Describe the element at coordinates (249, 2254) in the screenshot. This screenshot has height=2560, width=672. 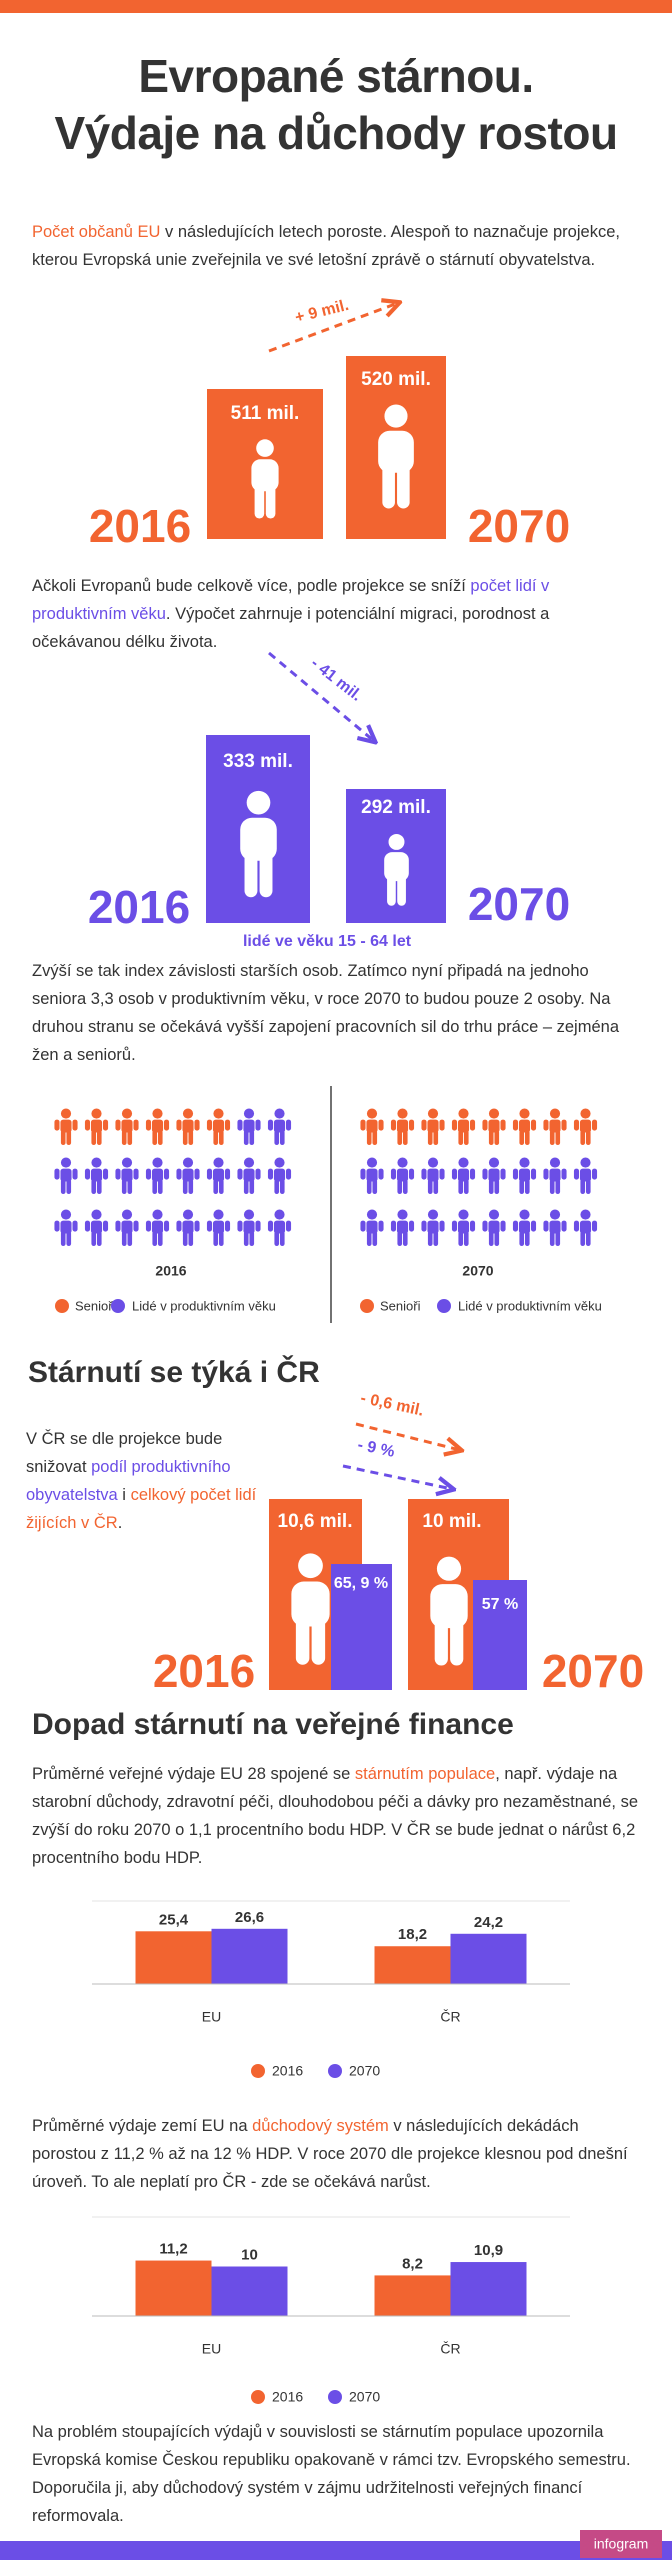
I see `value-label: 10` at that location.